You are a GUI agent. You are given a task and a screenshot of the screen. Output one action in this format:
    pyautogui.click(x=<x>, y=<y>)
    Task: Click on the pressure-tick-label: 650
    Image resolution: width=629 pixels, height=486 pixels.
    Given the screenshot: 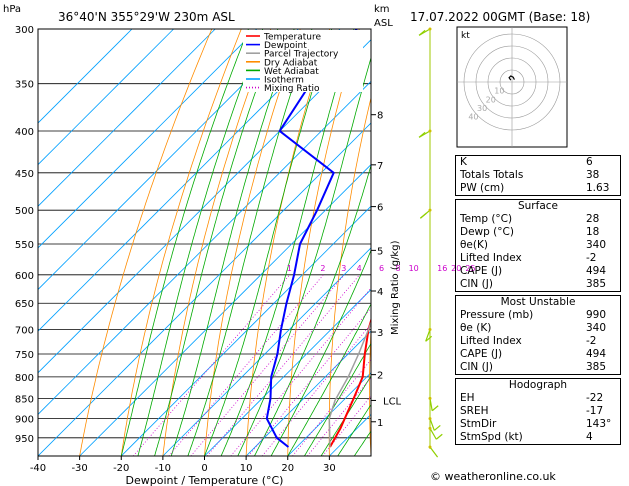 What is the action you would take?
    pyautogui.click(x=24, y=304)
    